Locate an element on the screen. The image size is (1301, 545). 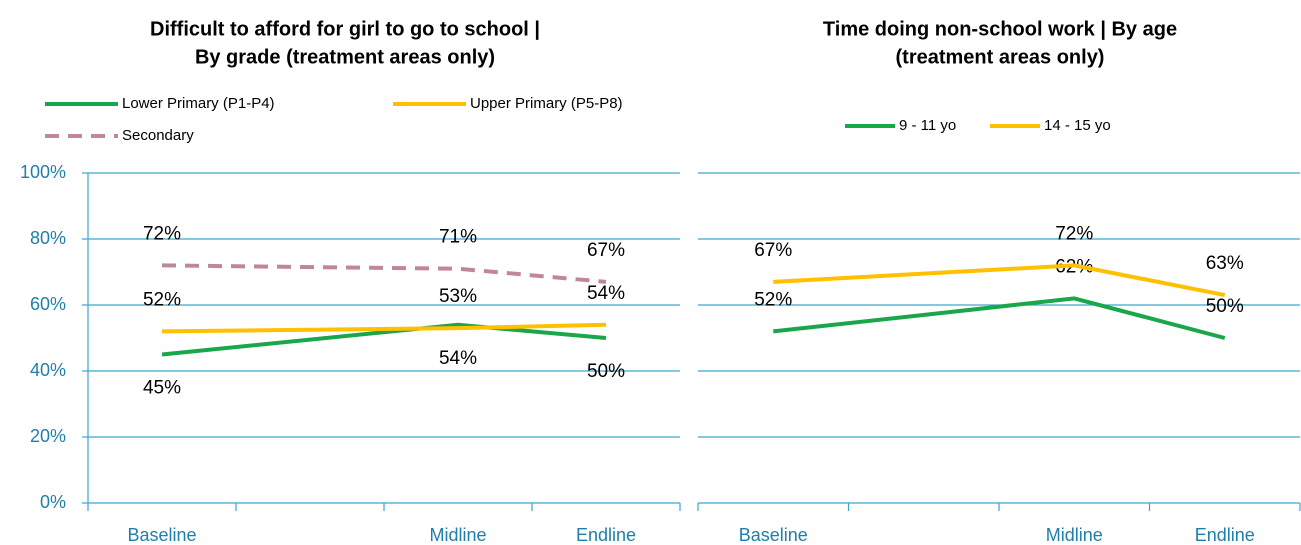
legend-label: 9 - 11 yo is located at coordinates (927, 125).